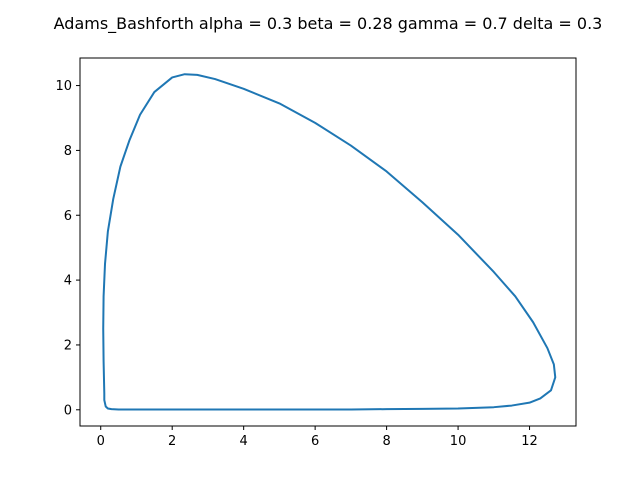 This screenshot has height=480, width=640. Describe the element at coordinates (63, 86) in the screenshot. I see `y-tick-label: 10` at that location.